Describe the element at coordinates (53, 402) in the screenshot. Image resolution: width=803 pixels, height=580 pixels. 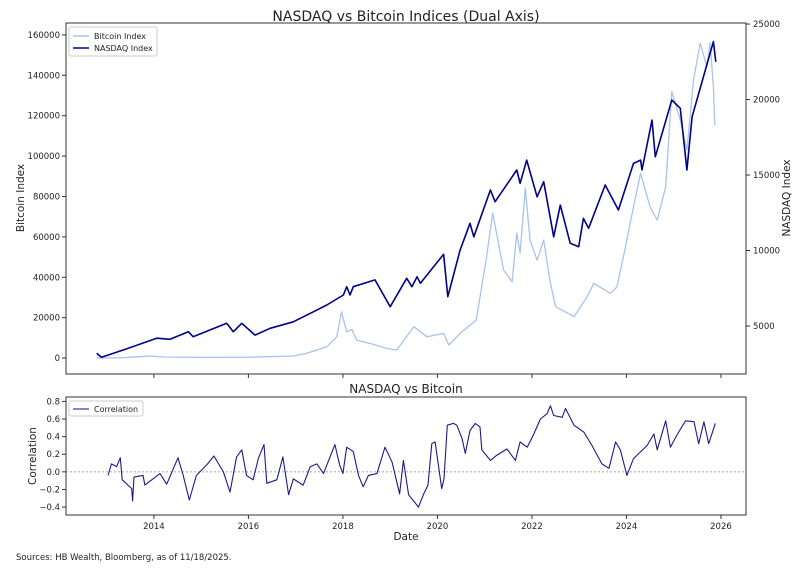
I see `bottom-y-tick-label: 0.8` at that location.